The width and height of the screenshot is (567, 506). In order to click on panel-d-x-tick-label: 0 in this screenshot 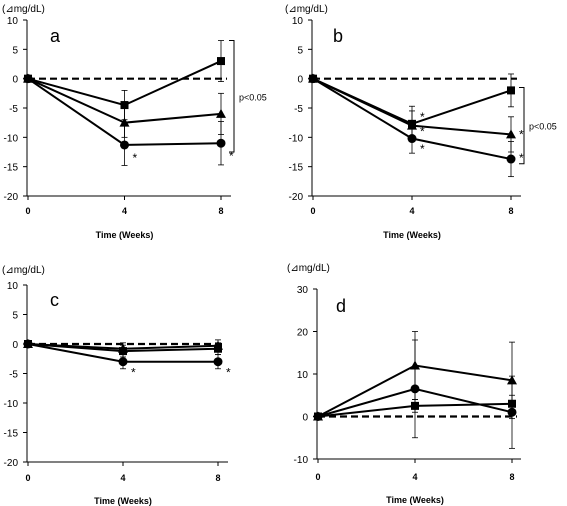, I will do `click(317, 477)`.